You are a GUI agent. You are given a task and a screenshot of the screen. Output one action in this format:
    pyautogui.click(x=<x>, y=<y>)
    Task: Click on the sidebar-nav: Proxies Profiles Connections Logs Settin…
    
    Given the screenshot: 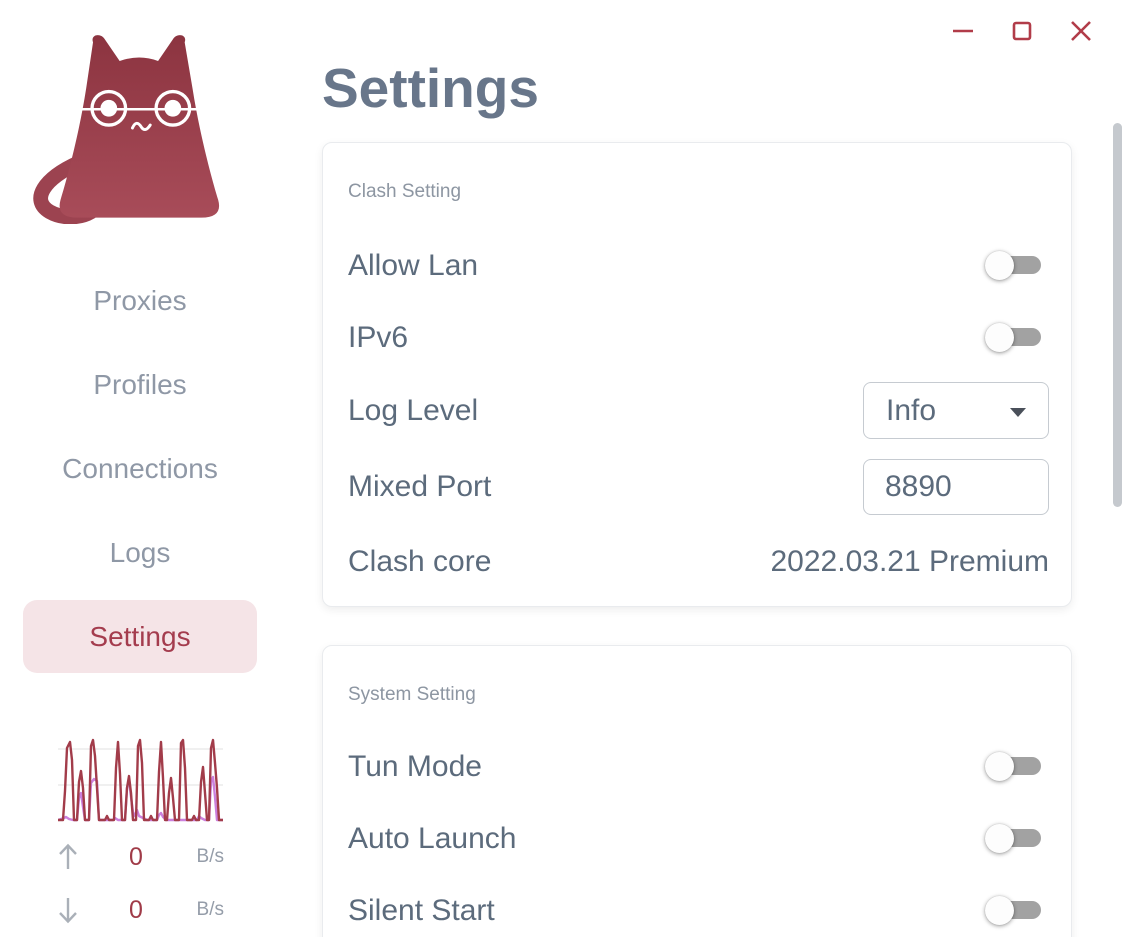 What is the action you would take?
    pyautogui.click(x=140, y=474)
    